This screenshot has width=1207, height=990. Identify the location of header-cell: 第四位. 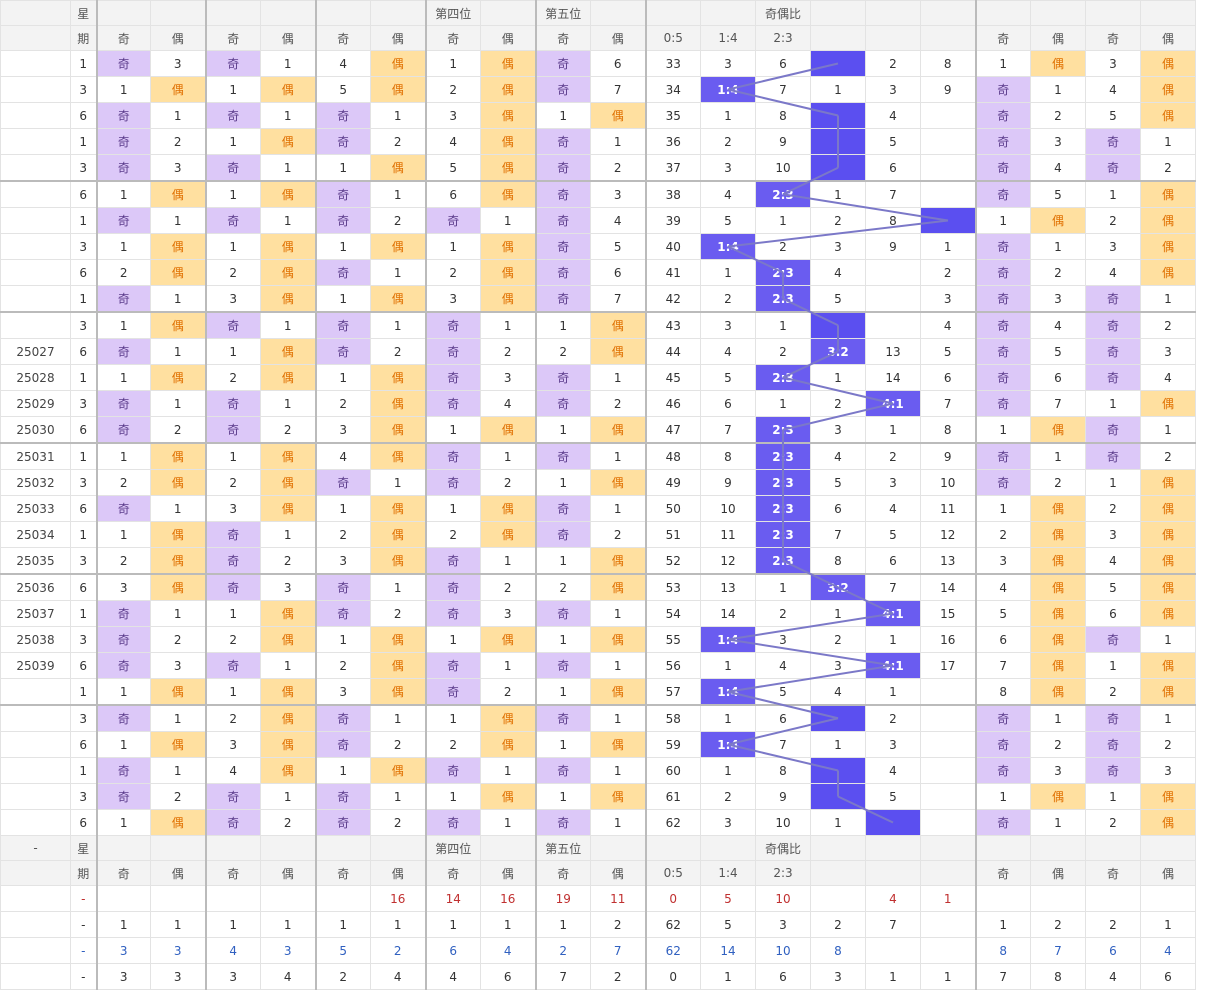
(452, 13).